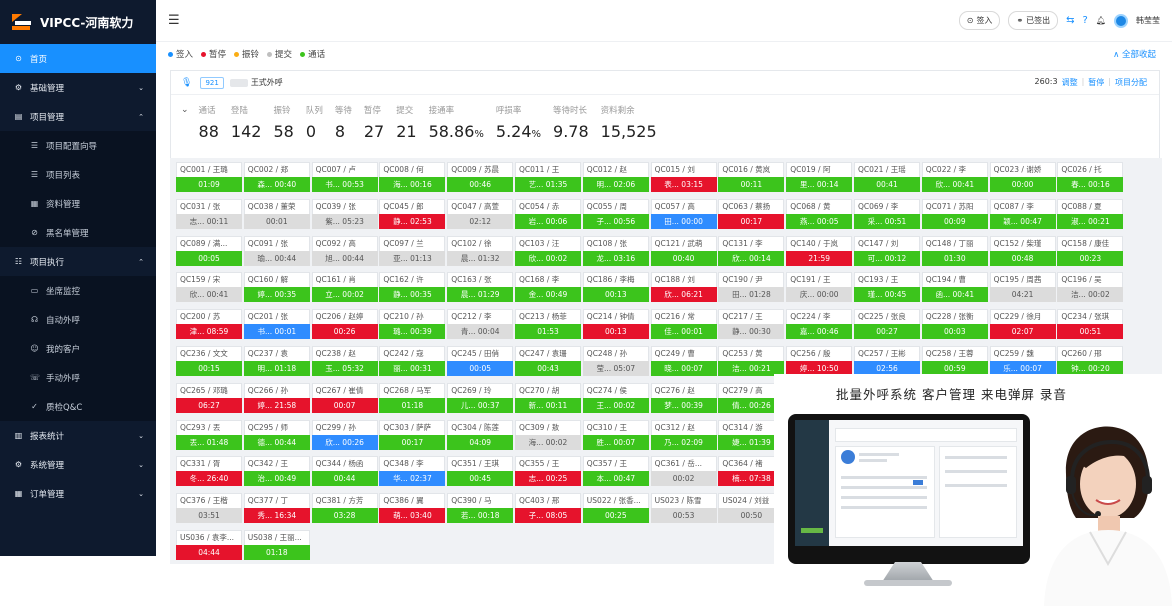 Image resolution: width=1172 pixels, height=606 pixels. I want to click on agent-card: QC344 / 杨函 00:44, so click(344, 474).